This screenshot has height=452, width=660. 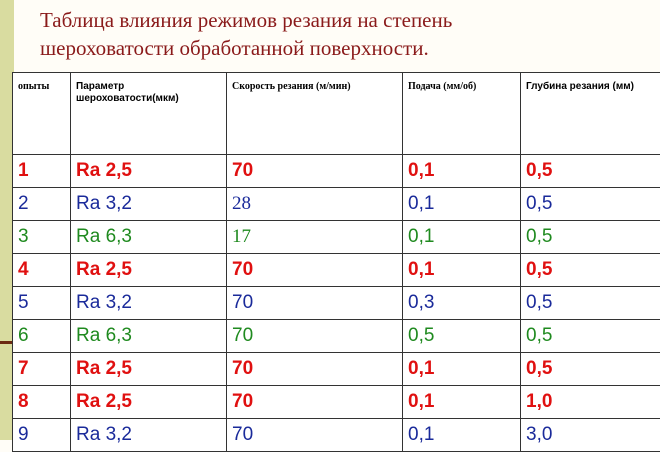 What do you see at coordinates (315, 237) in the screenshot?
I see `cell-cutting-speed: 17` at bounding box center [315, 237].